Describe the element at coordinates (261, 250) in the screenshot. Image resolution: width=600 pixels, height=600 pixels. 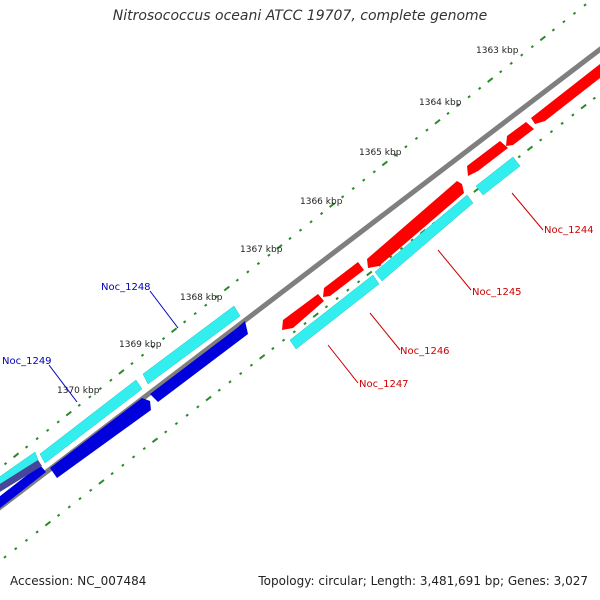
I see `kbp-label: 1367 kbp` at that location.